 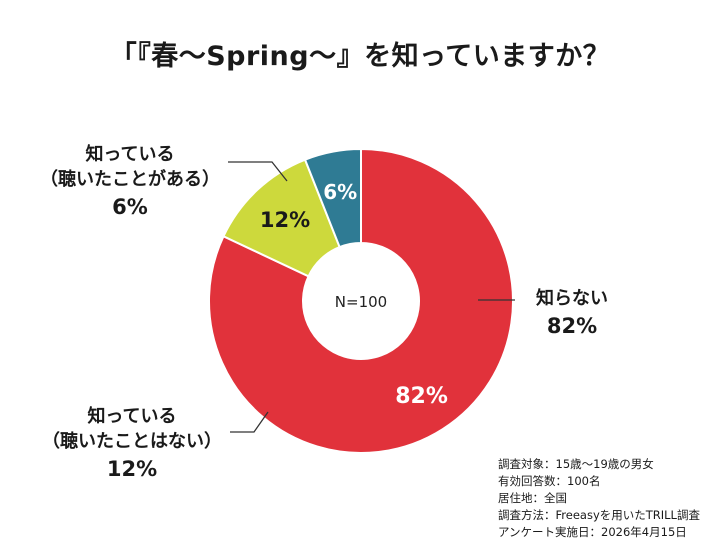 What do you see at coordinates (599, 515) in the screenshot?
I see `survey-info-line: 調査方法：Freeasyを用いたTRILL調査` at bounding box center [599, 515].